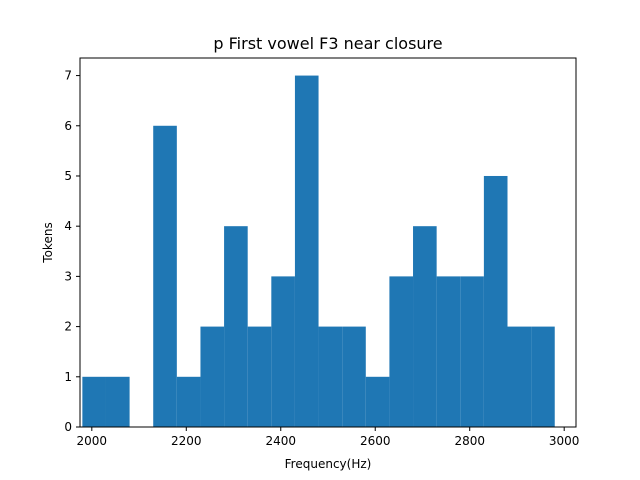 The height and width of the screenshot is (480, 640). I want to click on x-axis-label: Frequency(Hz), so click(328, 464).